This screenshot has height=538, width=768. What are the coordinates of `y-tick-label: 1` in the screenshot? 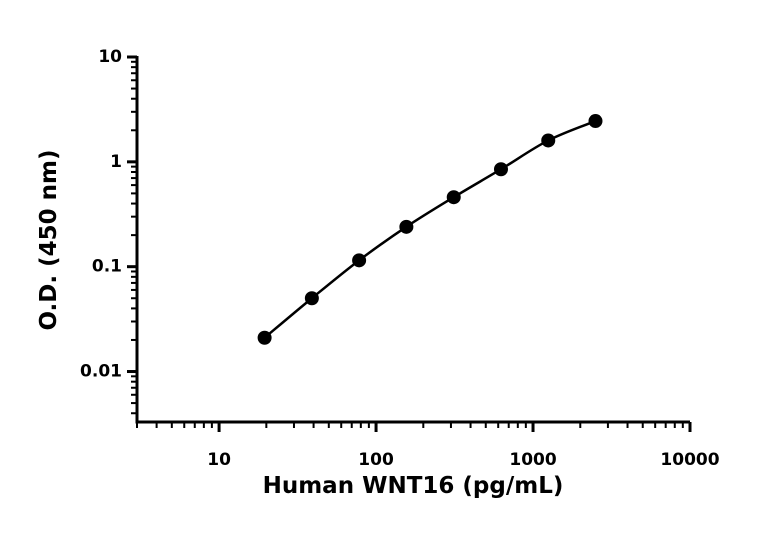 It's located at (116, 162).